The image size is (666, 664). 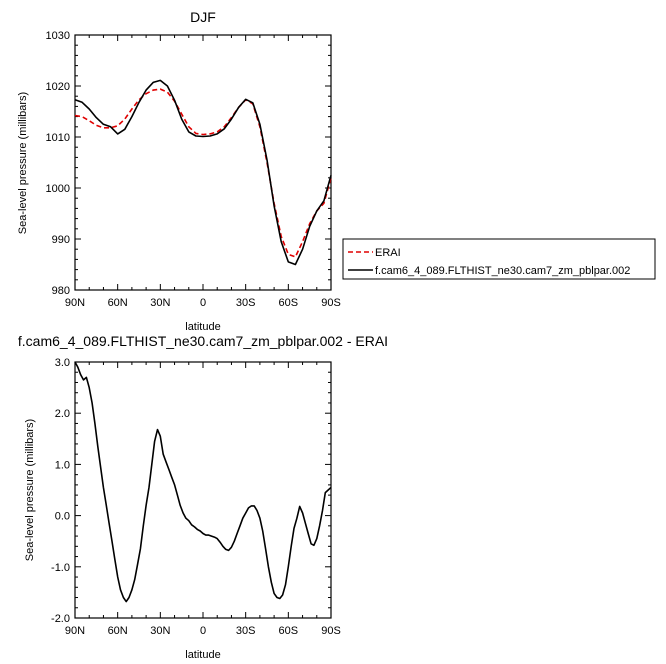 I want to click on y-tick-label: 980, so click(x=61, y=291).